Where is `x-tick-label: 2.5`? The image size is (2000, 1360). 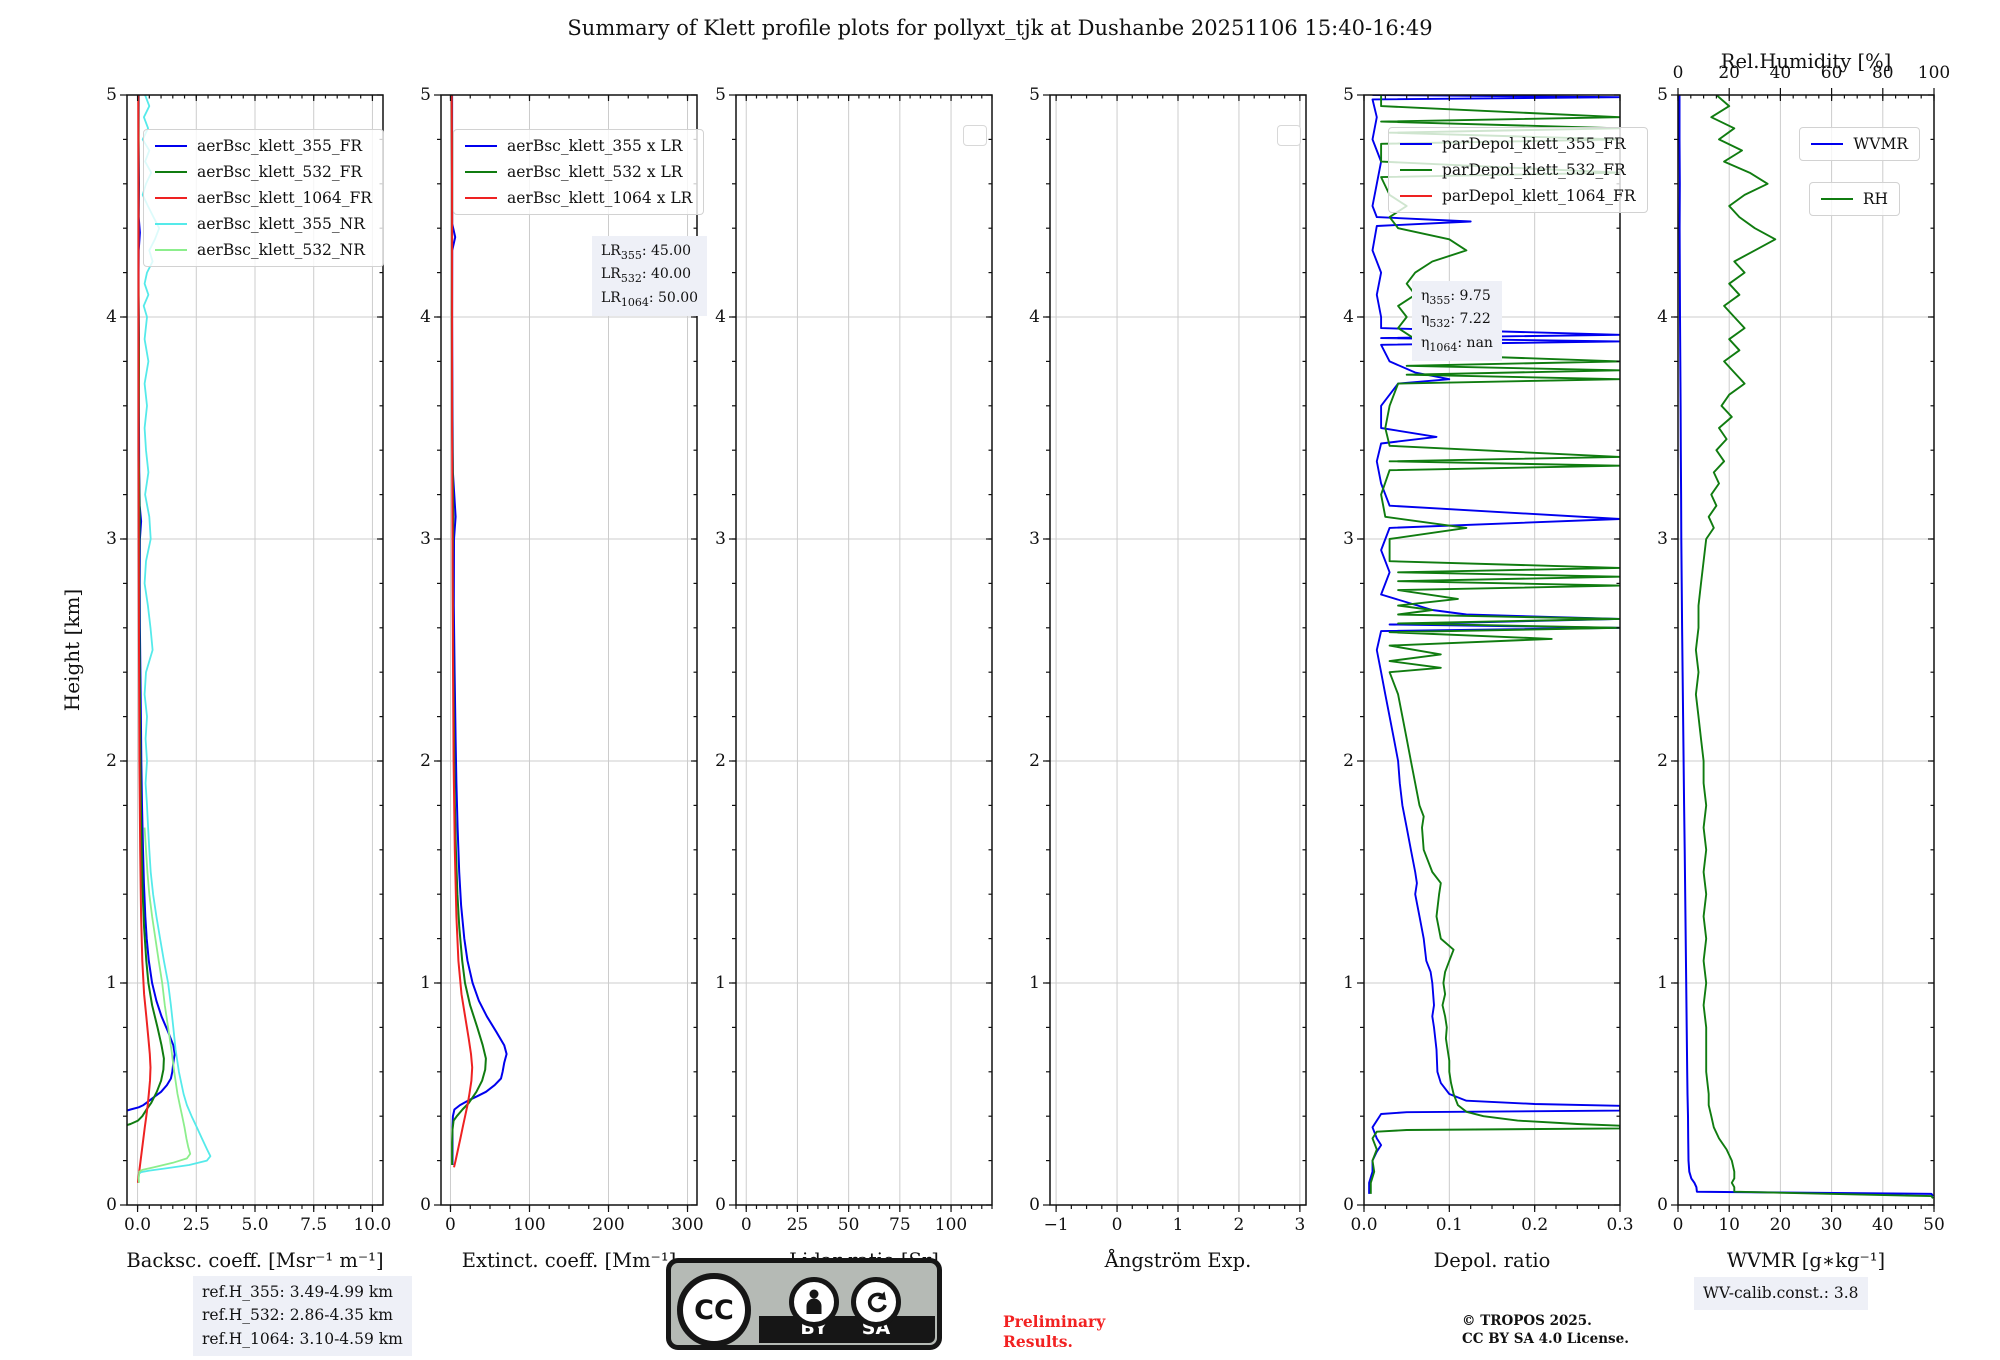
x-tick-label: 2.5 is located at coordinates (196, 1225).